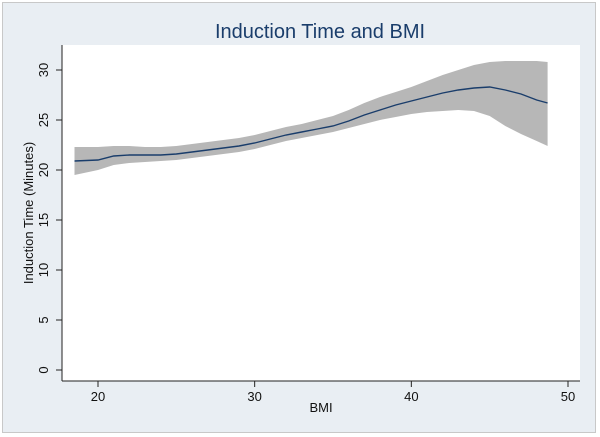 This screenshot has height=437, width=600. I want to click on x-axis-label: BMI, so click(320, 407).